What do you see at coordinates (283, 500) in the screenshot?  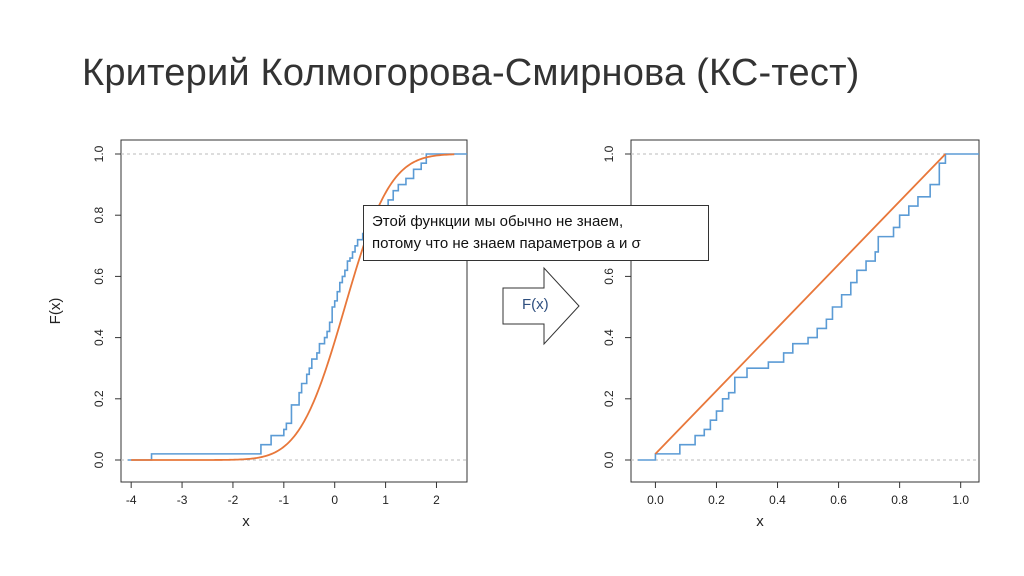 I see `chart1-xtick-label-3: -1` at bounding box center [283, 500].